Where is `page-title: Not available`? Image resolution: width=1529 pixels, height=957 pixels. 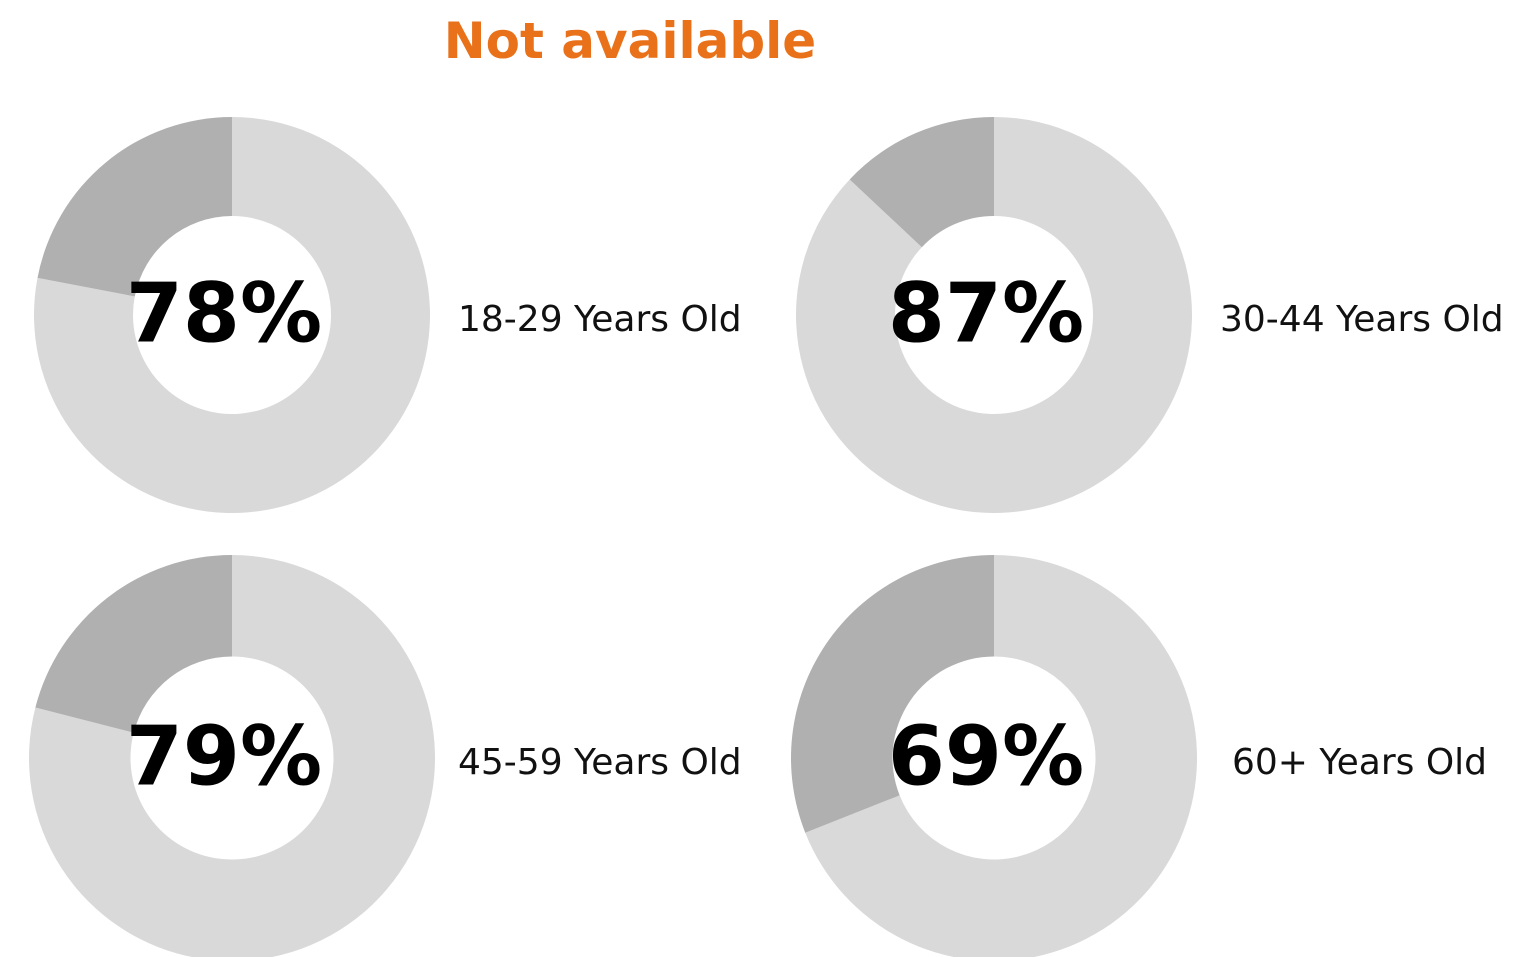 page-title: Not available is located at coordinates (630, 41).